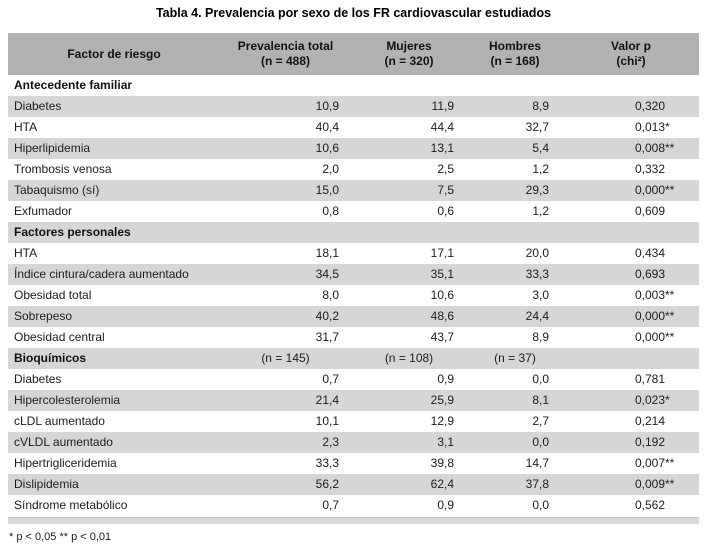 The image size is (707, 550). I want to click on row-label: Tabaquismo (sí), so click(57, 190).